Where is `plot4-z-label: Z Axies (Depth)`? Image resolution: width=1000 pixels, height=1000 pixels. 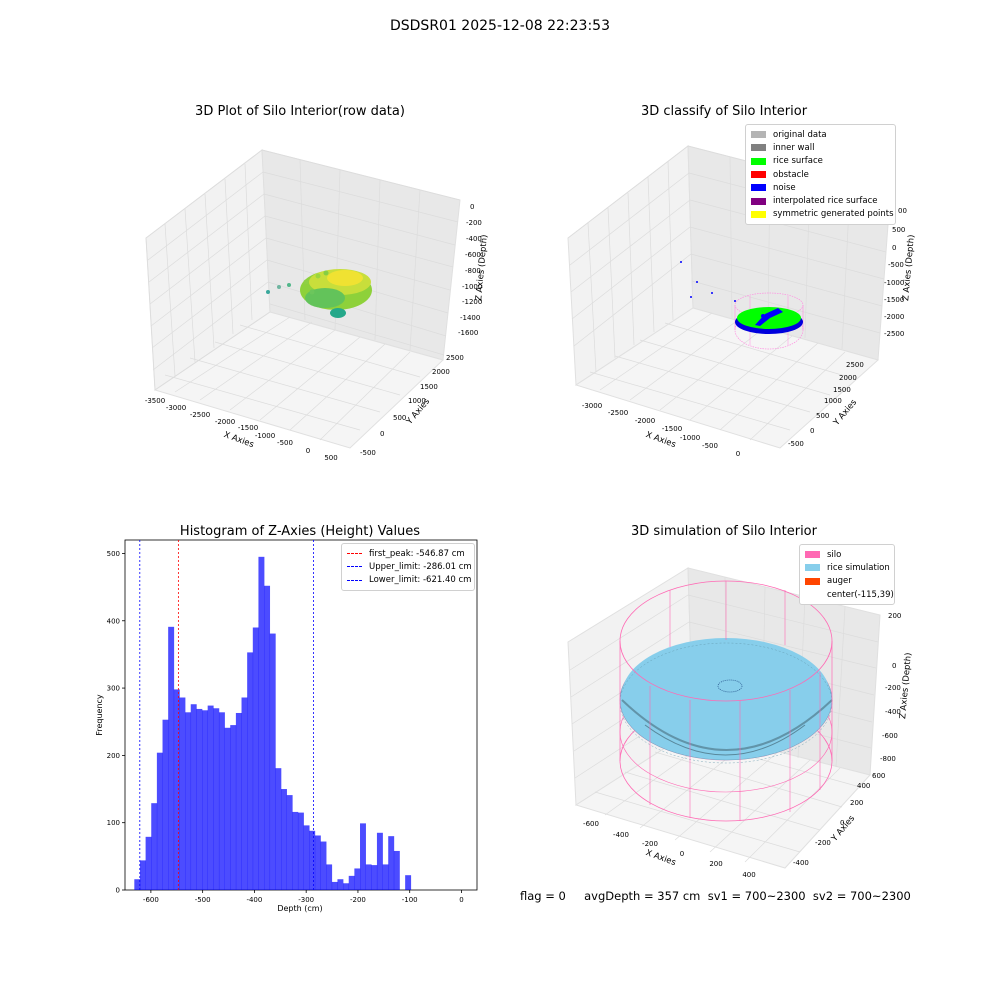
plot4-z-label: Z Axies (Depth) is located at coordinates (906, 685).